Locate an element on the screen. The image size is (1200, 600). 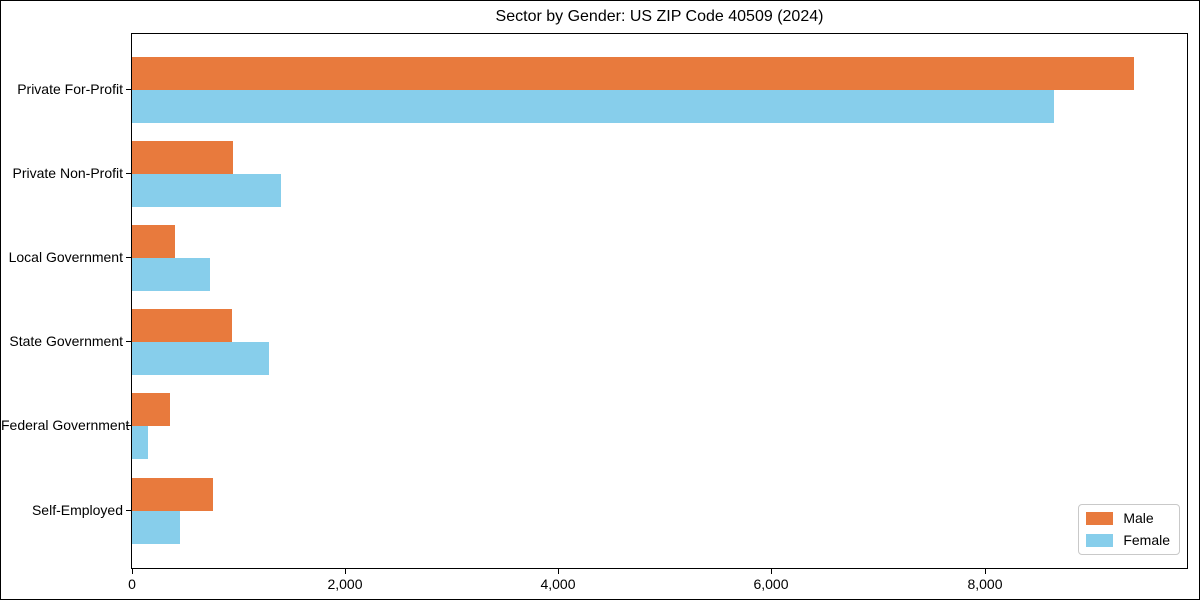
x-tick-label-8-000: 8,000 is located at coordinates (985, 584).